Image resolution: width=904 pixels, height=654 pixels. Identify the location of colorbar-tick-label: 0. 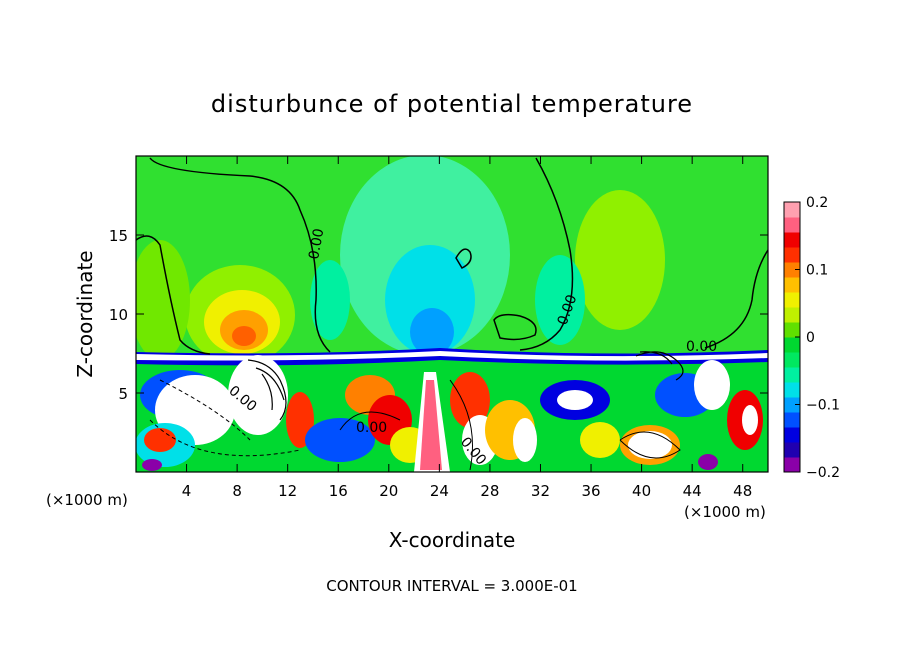
(810, 338).